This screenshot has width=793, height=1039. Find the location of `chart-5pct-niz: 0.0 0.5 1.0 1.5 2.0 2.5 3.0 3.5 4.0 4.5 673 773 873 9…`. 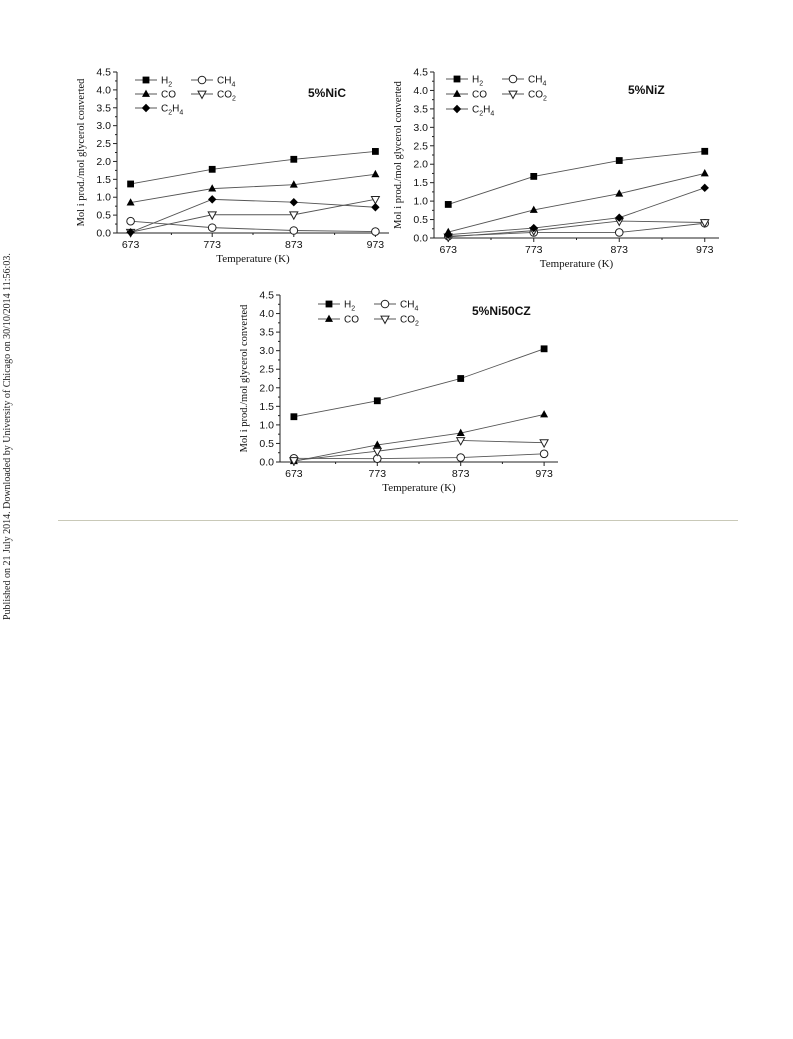

chart-5pct-niz: 0.0 0.5 1.0 1.5 2.0 2.5 3.0 3.5 4.0 4.5 673 773 873 9… is located at coordinates (556, 168).